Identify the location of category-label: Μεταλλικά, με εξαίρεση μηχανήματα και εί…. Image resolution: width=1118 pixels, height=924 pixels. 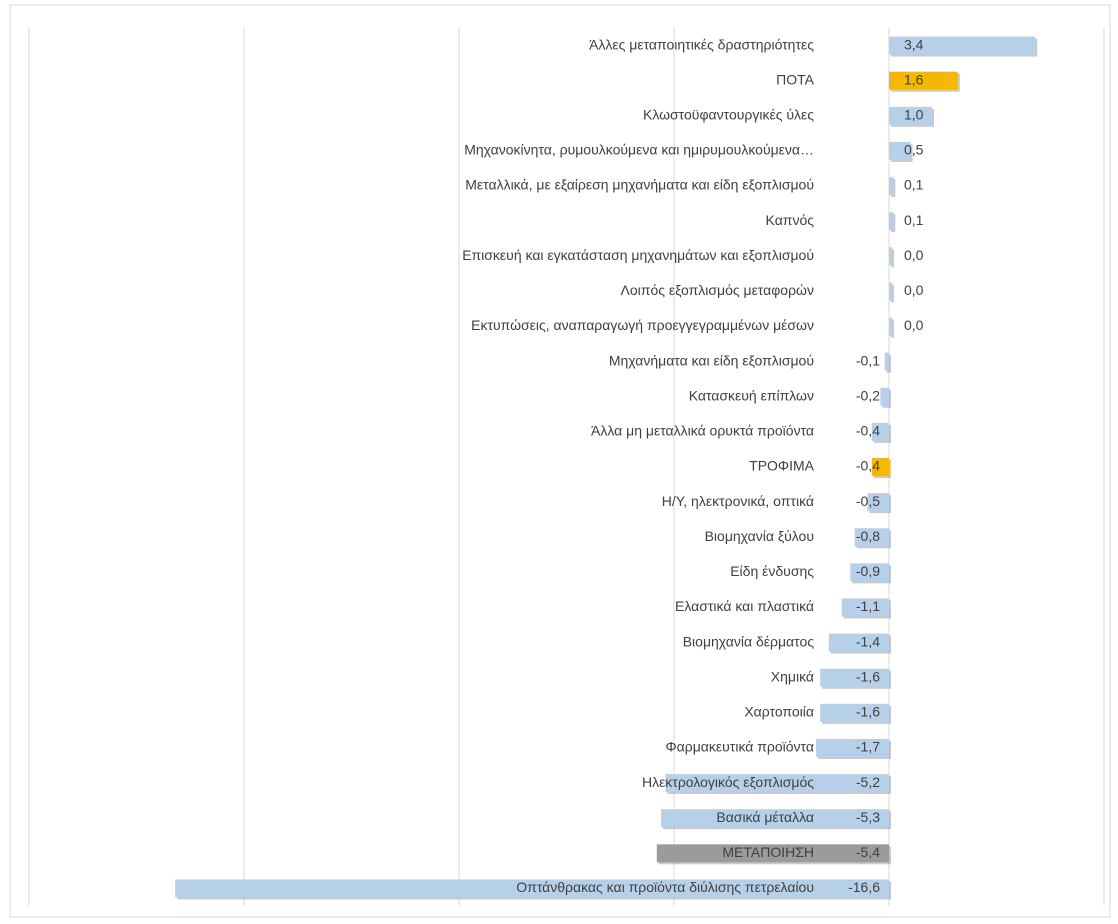
(639, 185).